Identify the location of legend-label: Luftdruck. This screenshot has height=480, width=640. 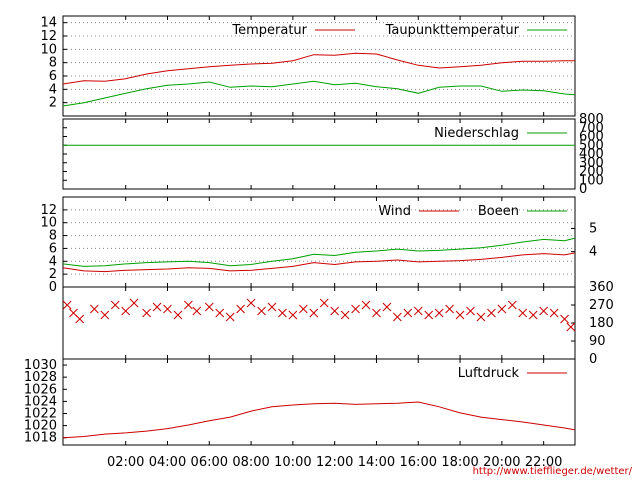
(489, 373).